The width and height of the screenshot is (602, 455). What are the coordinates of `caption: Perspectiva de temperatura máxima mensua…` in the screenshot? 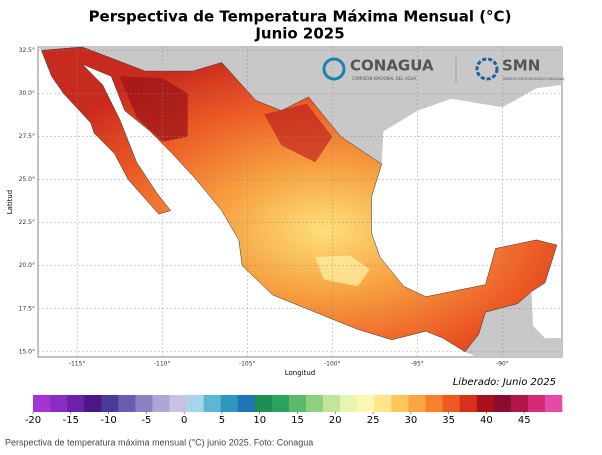 It's located at (159, 442).